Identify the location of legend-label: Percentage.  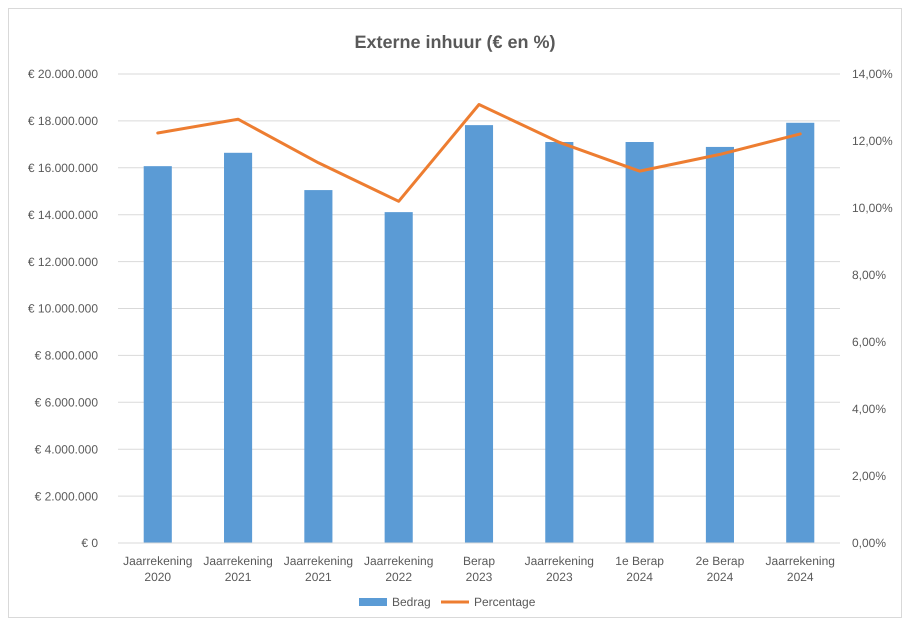
(505, 602).